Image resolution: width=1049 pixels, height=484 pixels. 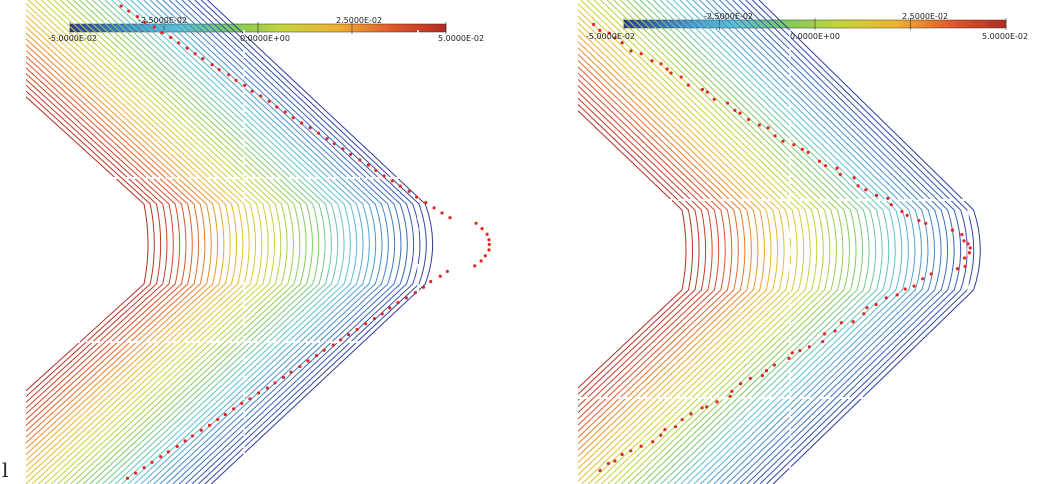 What do you see at coordinates (610, 36) in the screenshot?
I see `colorbar-label-min: -5.0000E-02` at bounding box center [610, 36].